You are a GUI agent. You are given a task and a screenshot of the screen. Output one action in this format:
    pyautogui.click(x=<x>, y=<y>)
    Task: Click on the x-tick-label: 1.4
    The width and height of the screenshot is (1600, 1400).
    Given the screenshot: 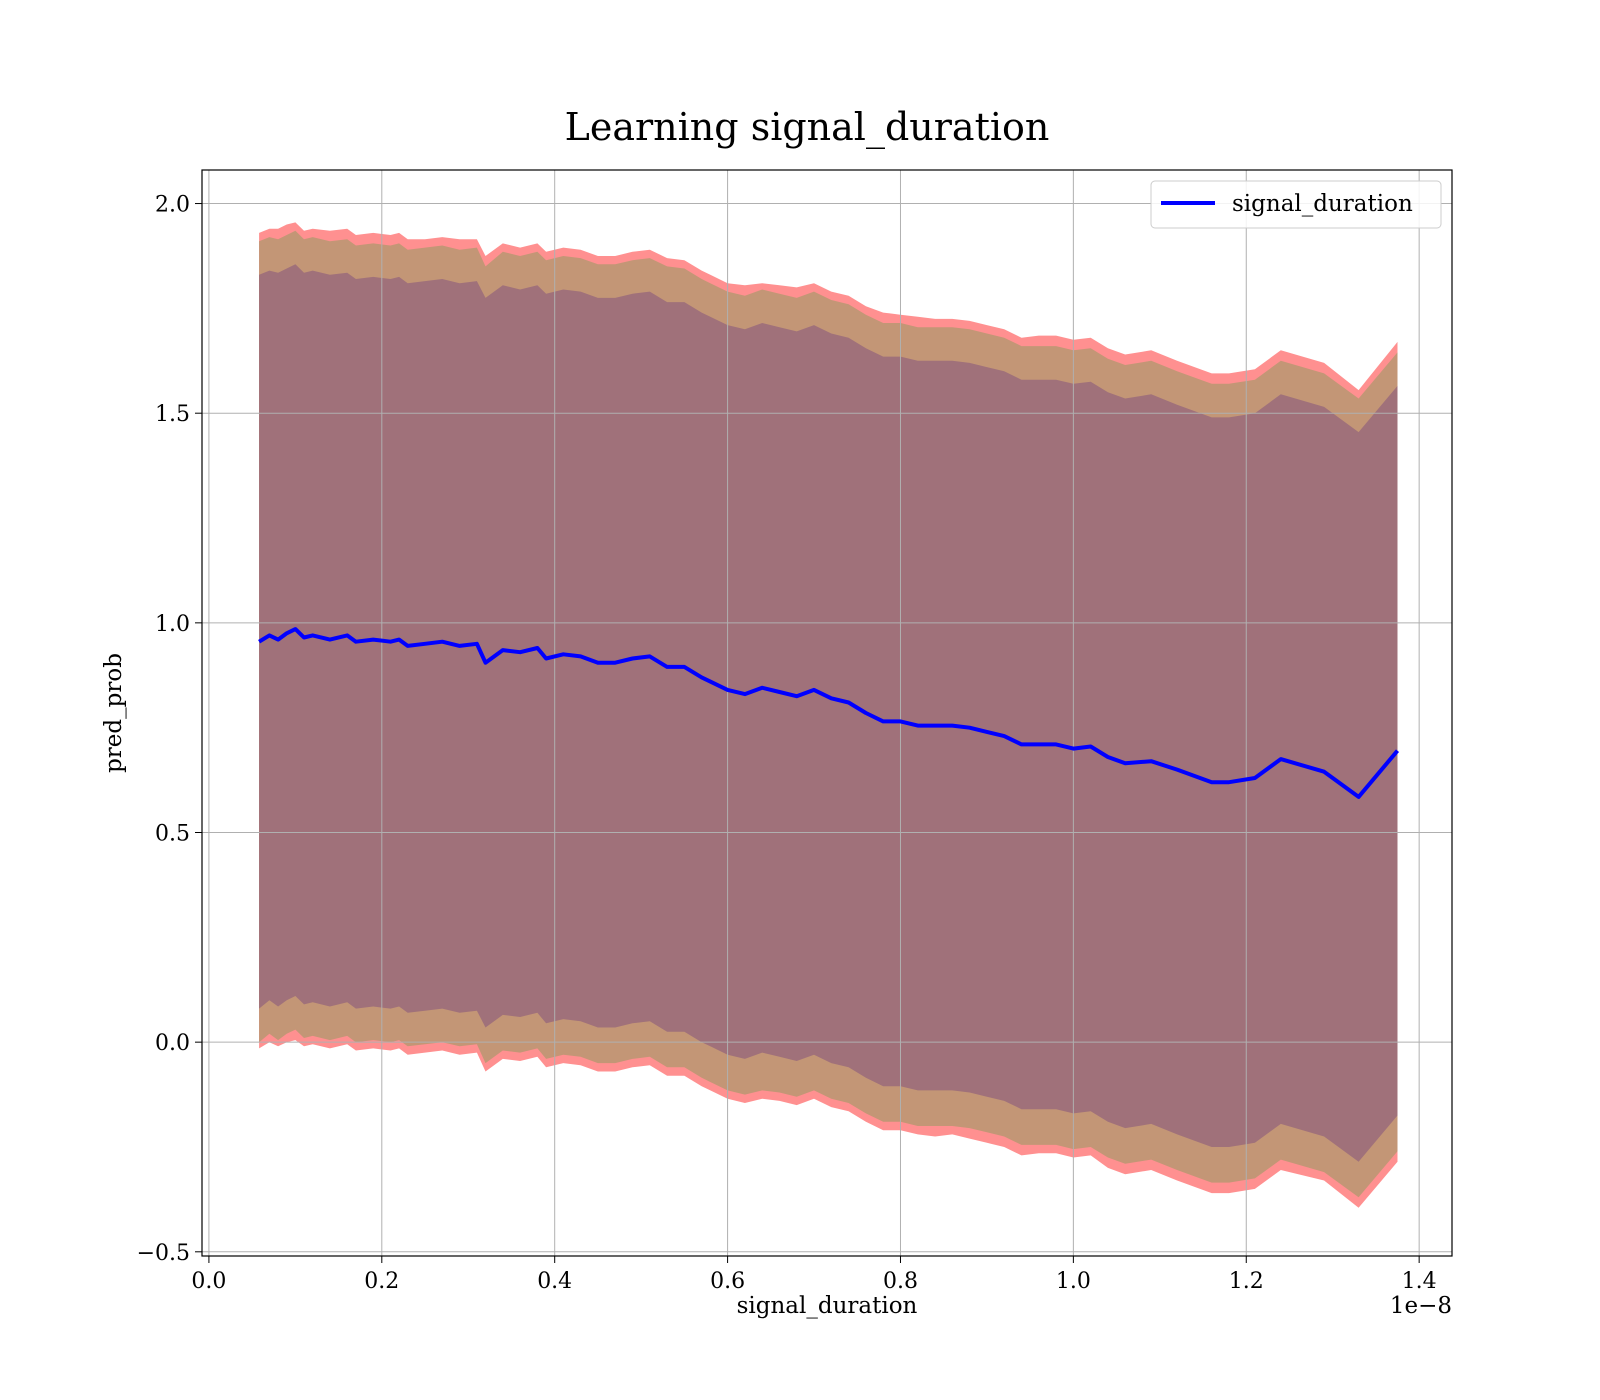 What is the action you would take?
    pyautogui.click(x=1419, y=1281)
    